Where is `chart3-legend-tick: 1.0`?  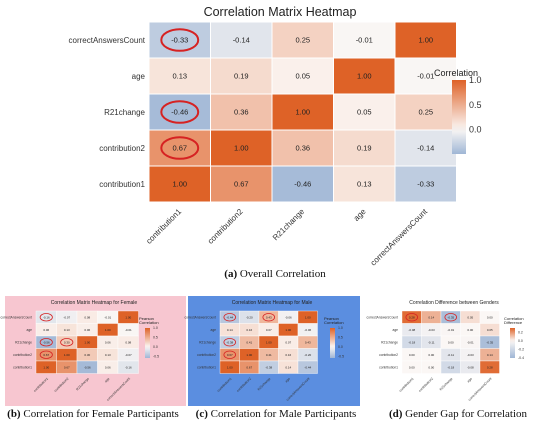
chart3-legend-tick: 1.0 is located at coordinates (340, 328).